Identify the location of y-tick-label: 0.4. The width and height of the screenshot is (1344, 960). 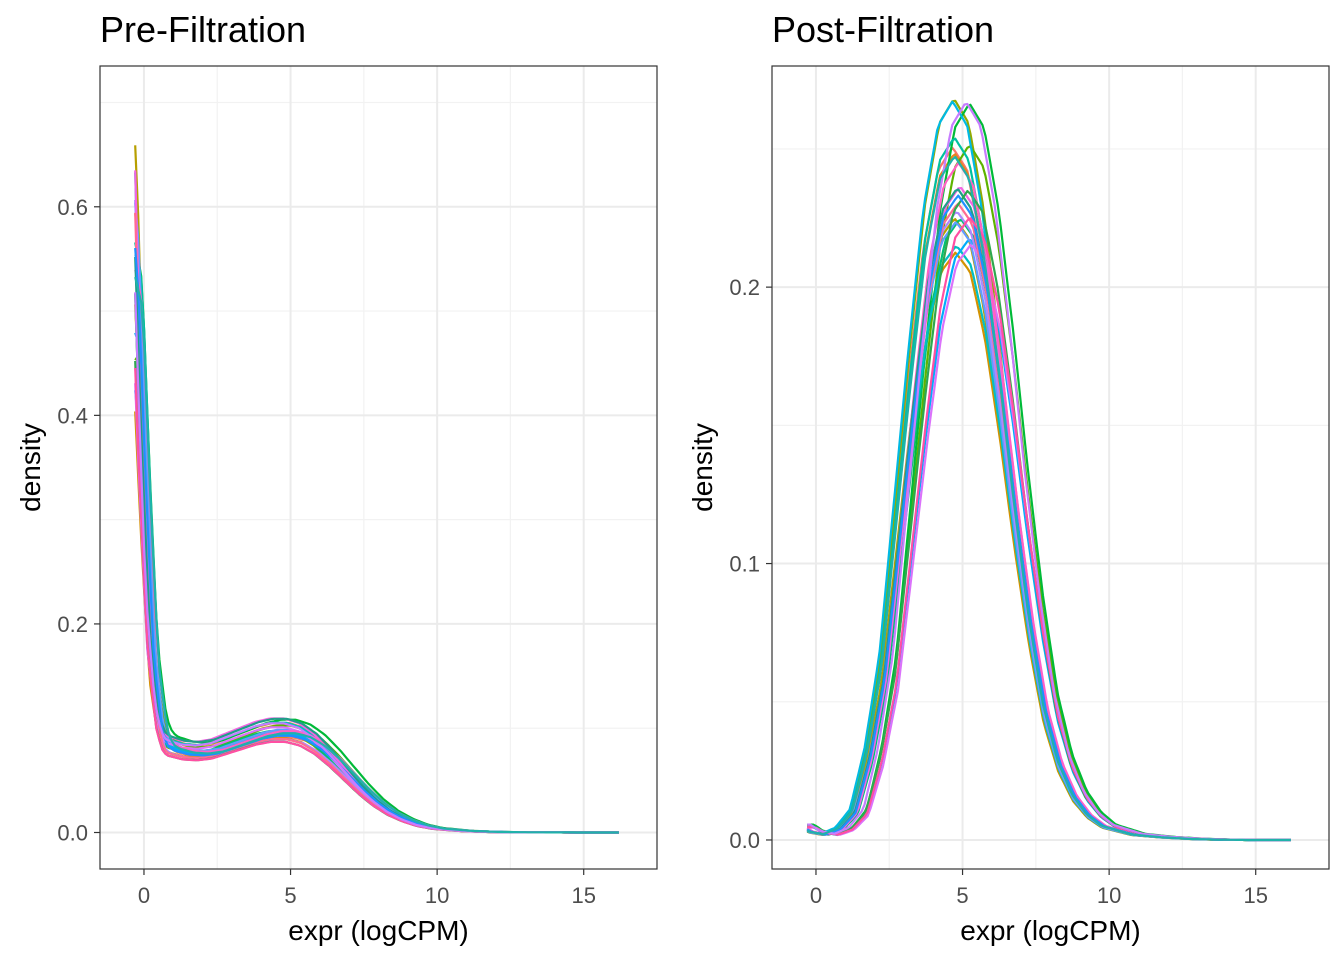
(72, 415).